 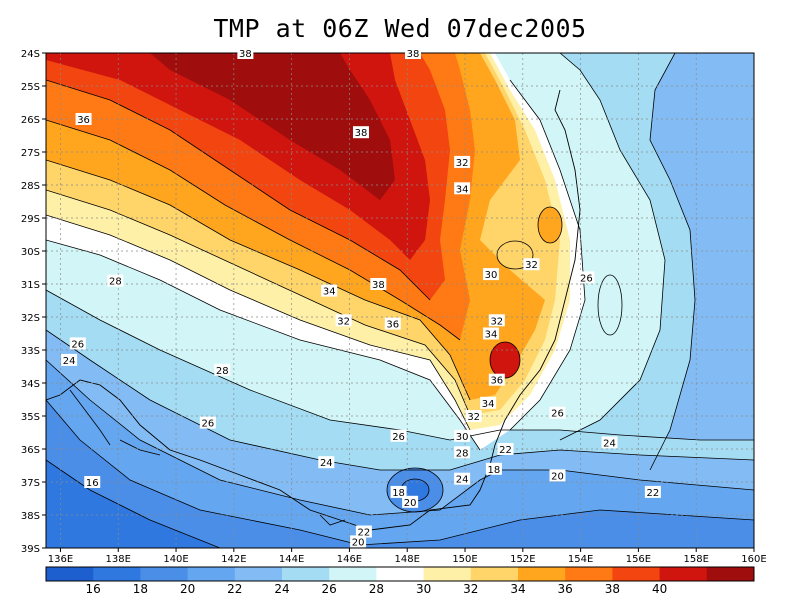 What do you see at coordinates (407, 559) in the screenshot?
I see `lon-tick-label: 148E` at bounding box center [407, 559].